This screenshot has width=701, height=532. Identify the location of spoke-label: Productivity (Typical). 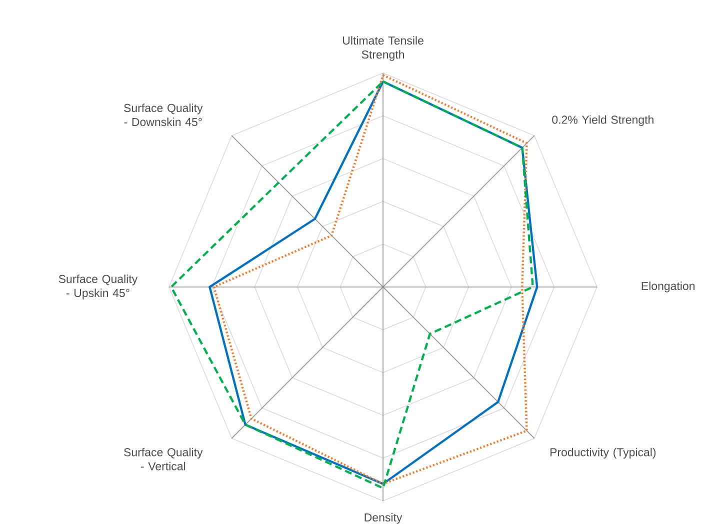
(603, 453).